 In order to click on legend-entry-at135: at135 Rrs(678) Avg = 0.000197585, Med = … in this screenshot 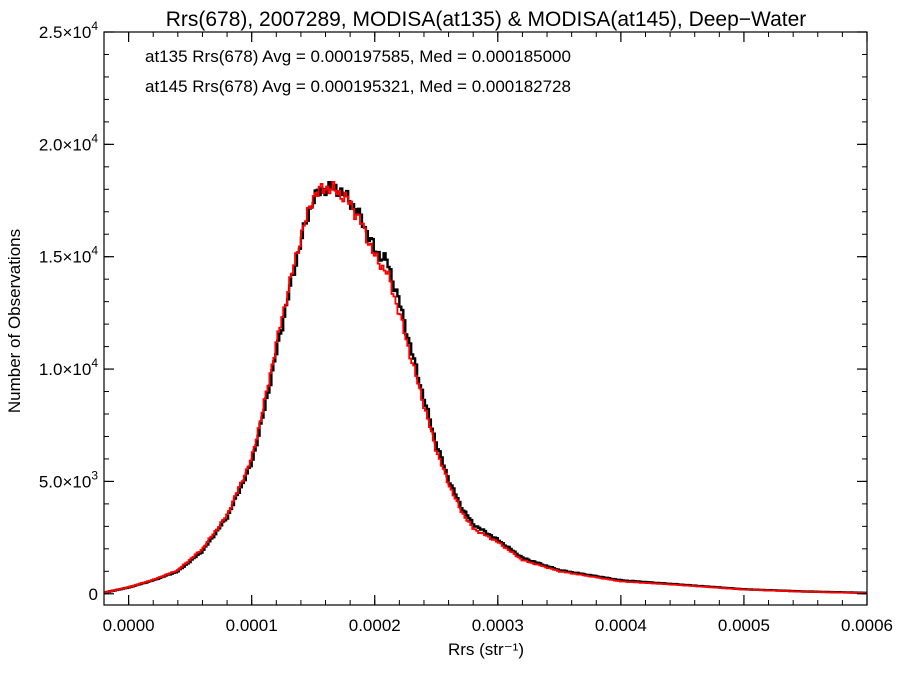, I will do `click(358, 56)`.